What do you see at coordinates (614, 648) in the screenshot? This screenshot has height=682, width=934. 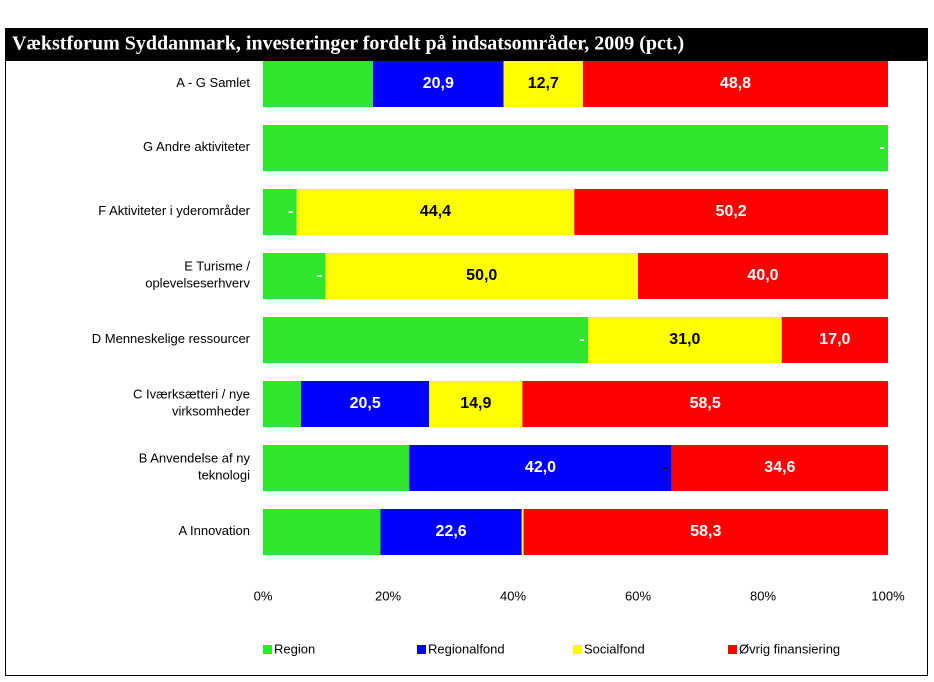 I see `legend-label: Socialfond` at bounding box center [614, 648].